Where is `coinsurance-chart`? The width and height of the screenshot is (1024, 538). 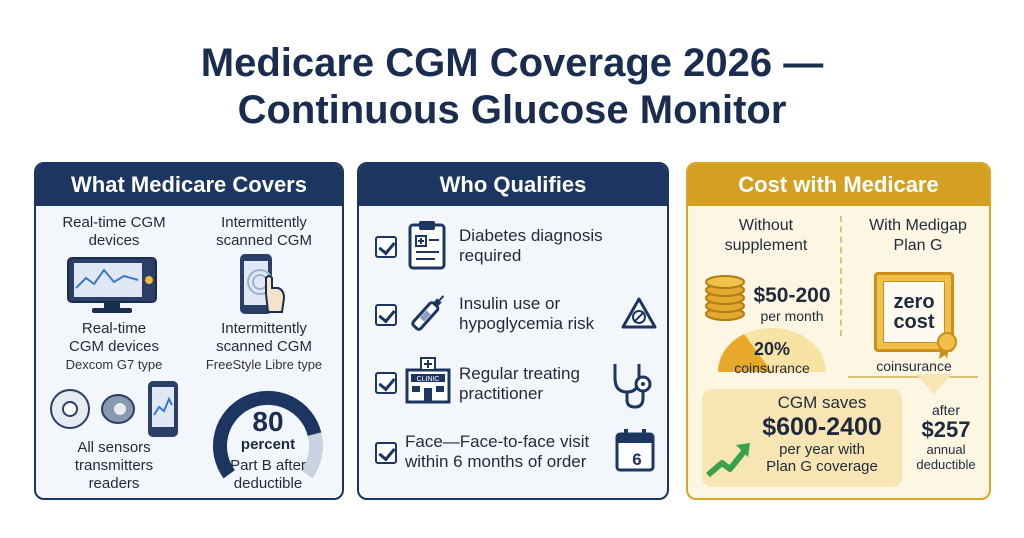 coinsurance-chart is located at coordinates (771, 350).